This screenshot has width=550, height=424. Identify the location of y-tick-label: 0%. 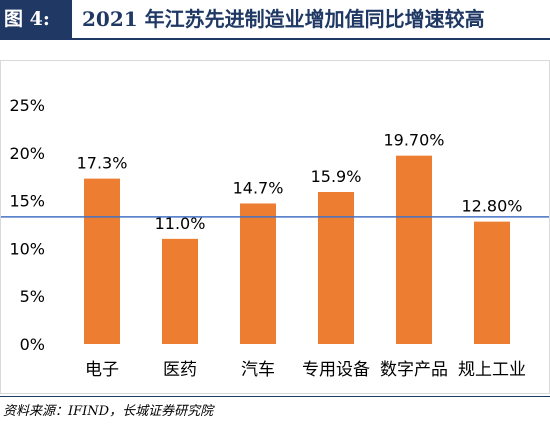
(32, 344).